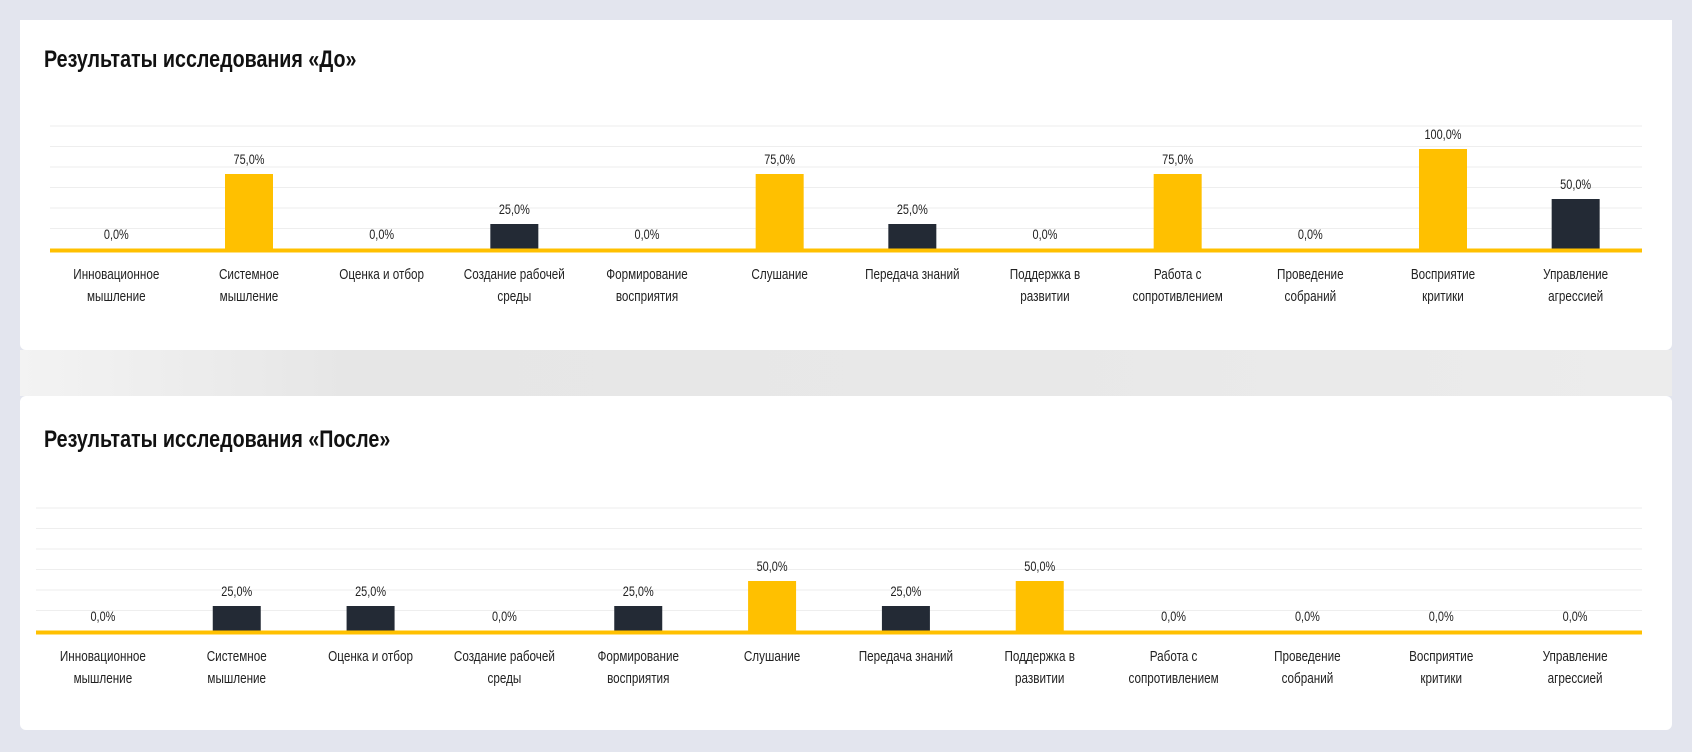  What do you see at coordinates (1442, 135) in the screenshot?
I see `data-label: 100,0%` at bounding box center [1442, 135].